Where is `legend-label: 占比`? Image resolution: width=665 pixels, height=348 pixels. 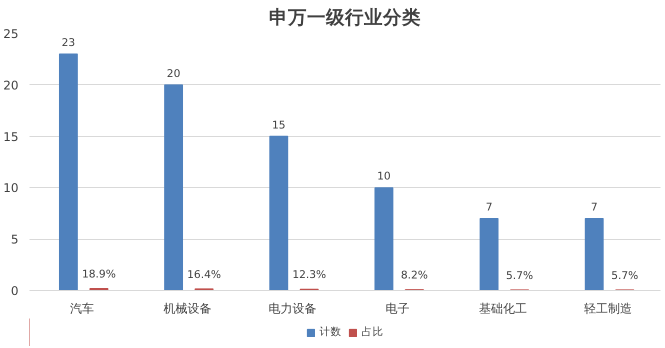
legend-label: 占比 is located at coordinates (373, 332).